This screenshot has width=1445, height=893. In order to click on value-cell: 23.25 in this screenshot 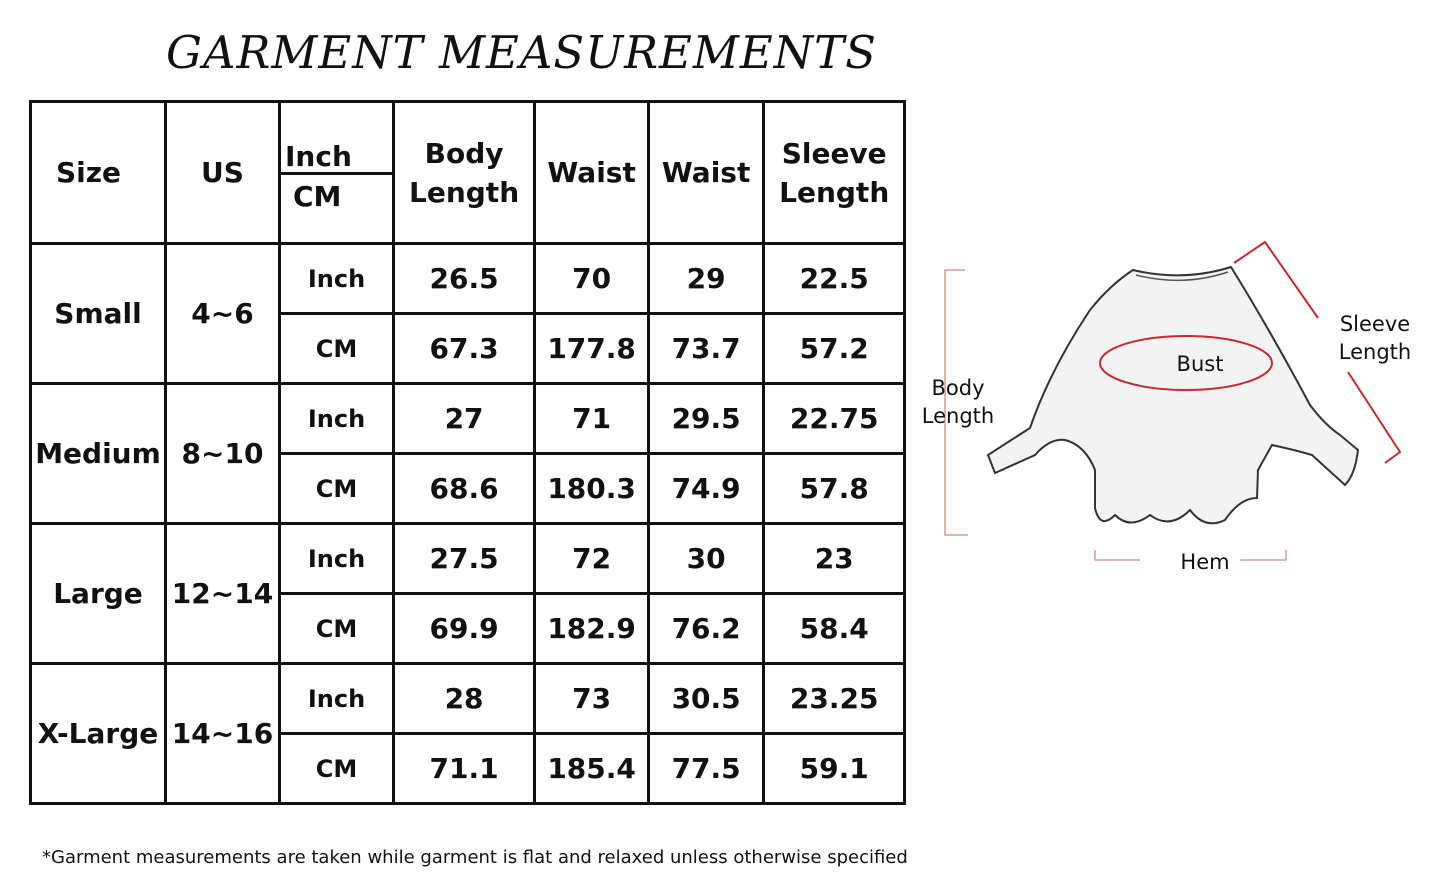, I will do `click(834, 698)`.